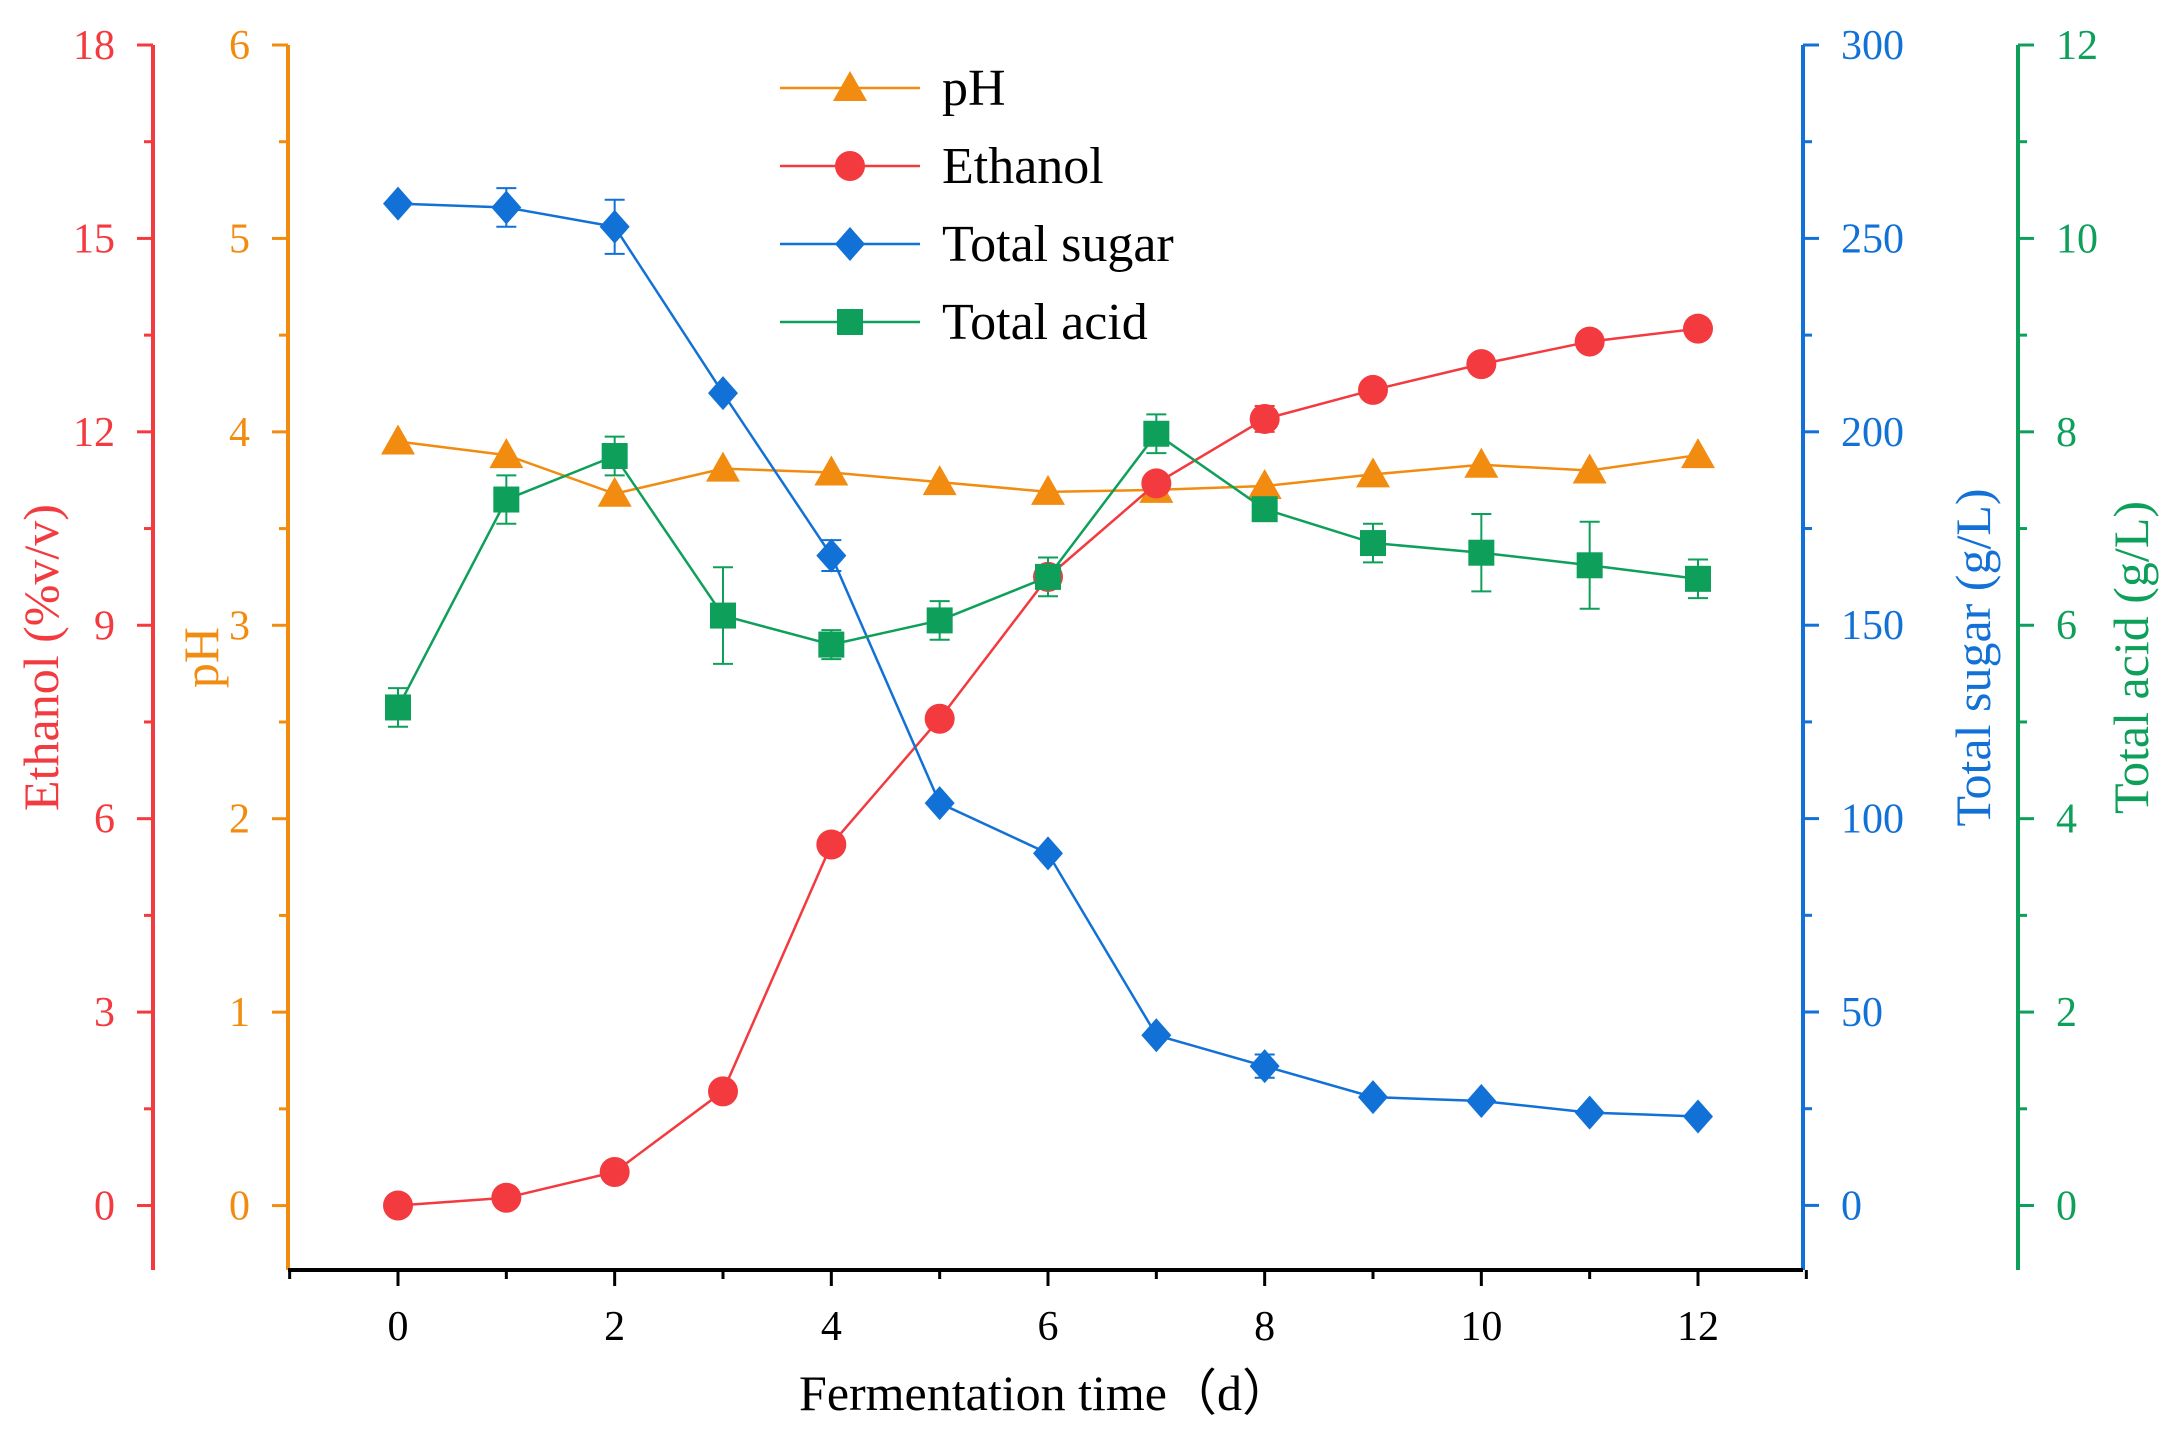  I want to click on tick-label-ph: 0, so click(239, 1207).